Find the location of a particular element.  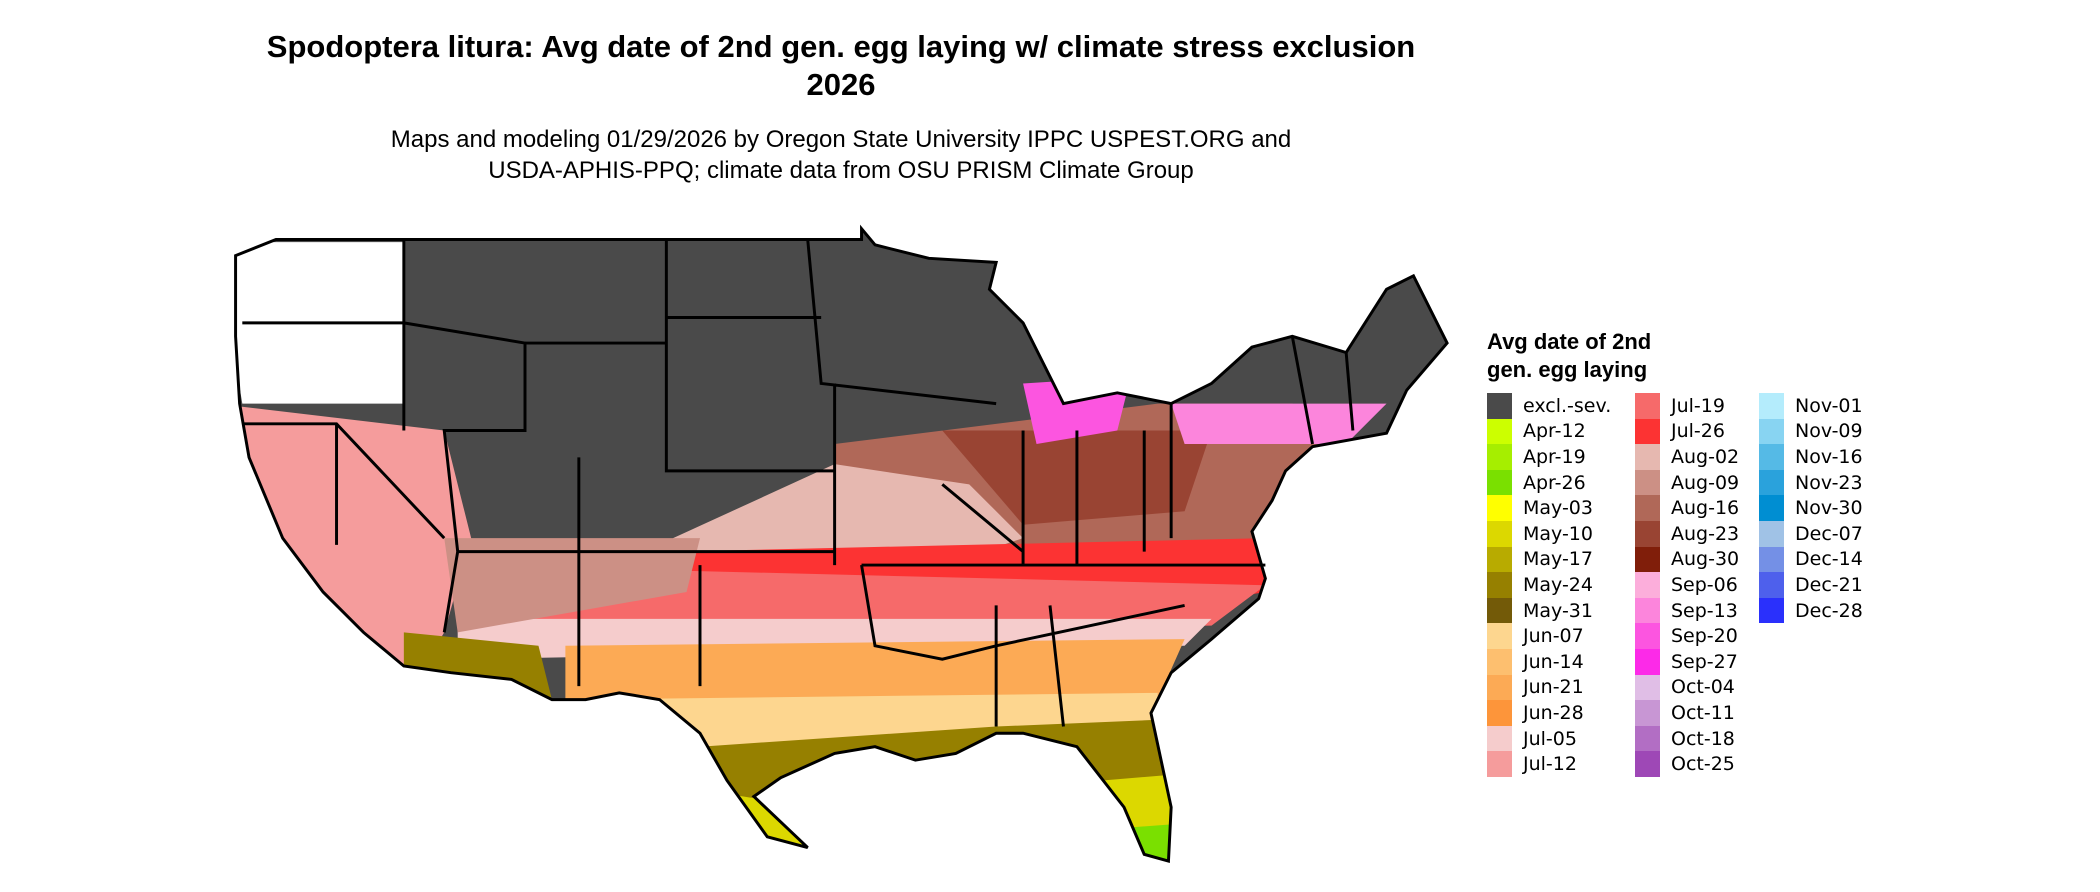

legend-label: Nov-01 is located at coordinates (1829, 405).